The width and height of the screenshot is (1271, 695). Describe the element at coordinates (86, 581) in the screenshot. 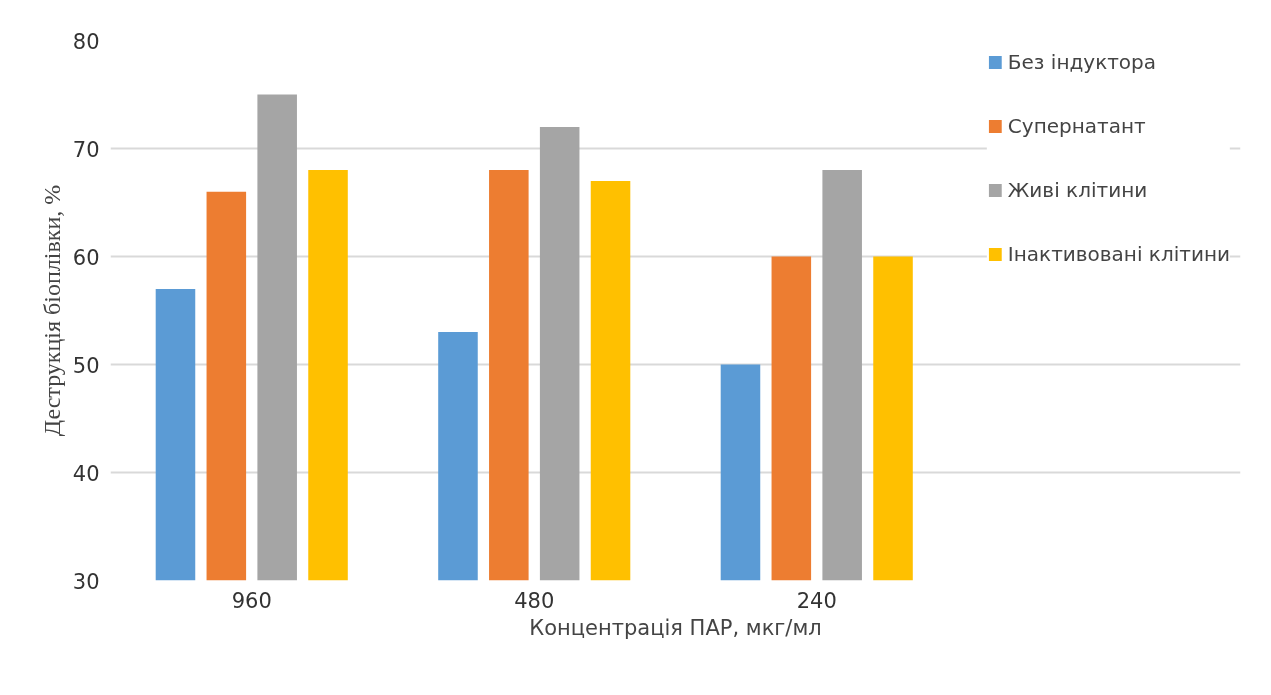

I see `y-tick-label: 30` at that location.